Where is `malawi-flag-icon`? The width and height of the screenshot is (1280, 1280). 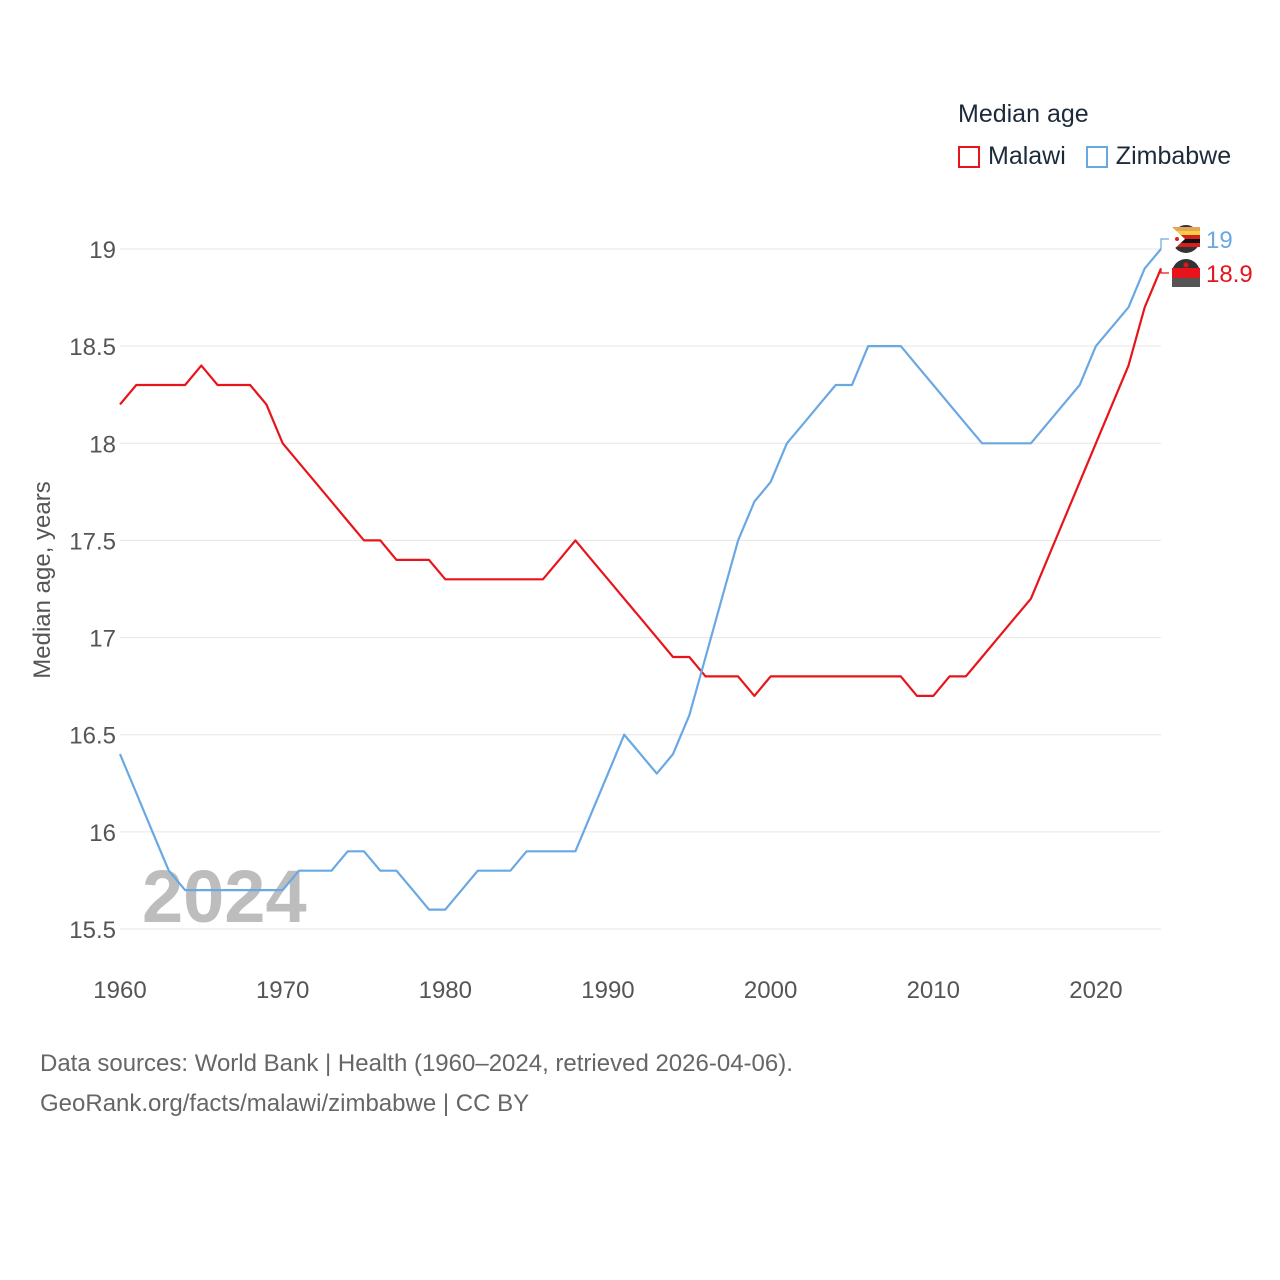
malawi-flag-icon is located at coordinates (1186, 273).